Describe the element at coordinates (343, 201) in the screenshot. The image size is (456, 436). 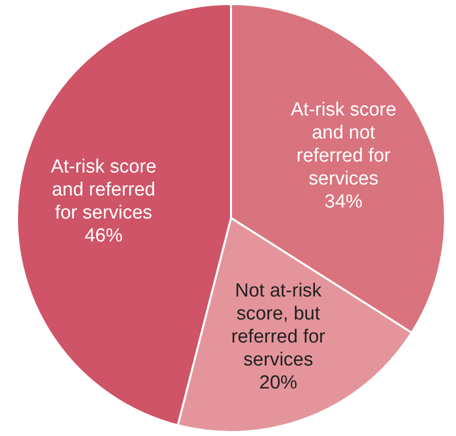
I see `data-label: 34%` at that location.